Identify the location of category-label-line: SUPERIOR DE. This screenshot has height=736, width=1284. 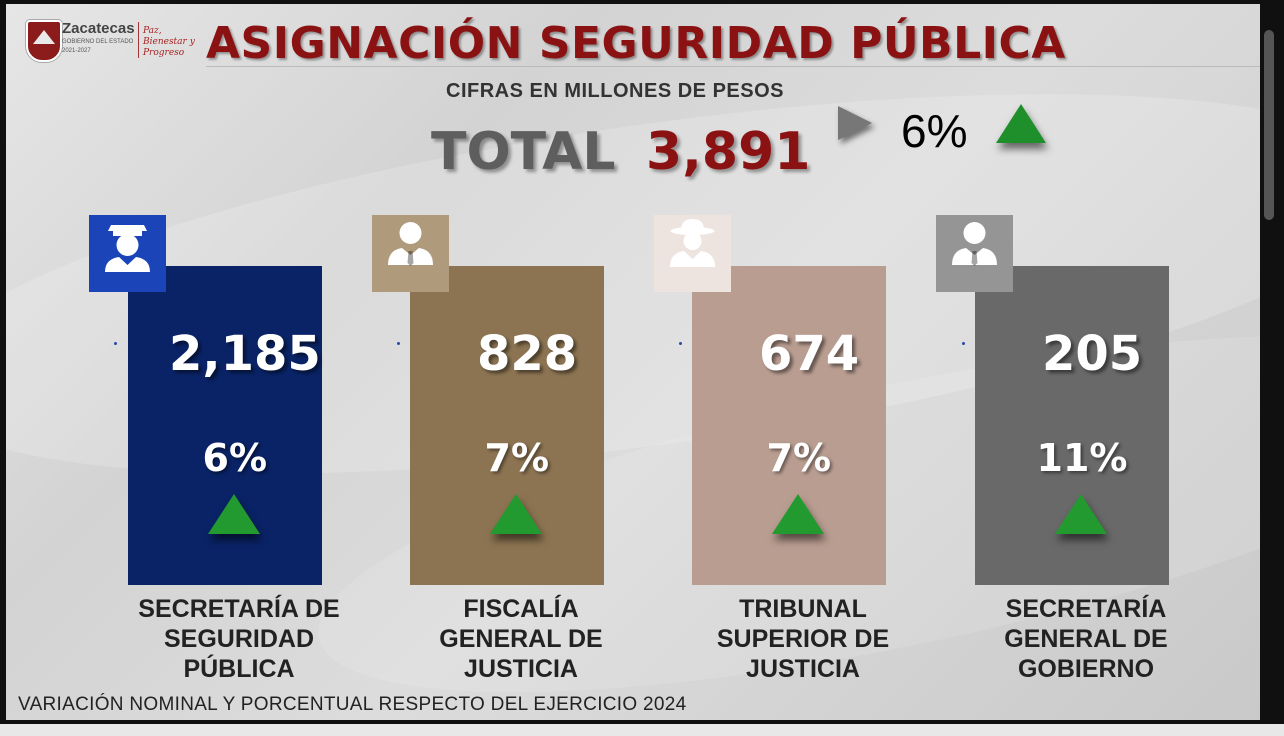
(803, 639).